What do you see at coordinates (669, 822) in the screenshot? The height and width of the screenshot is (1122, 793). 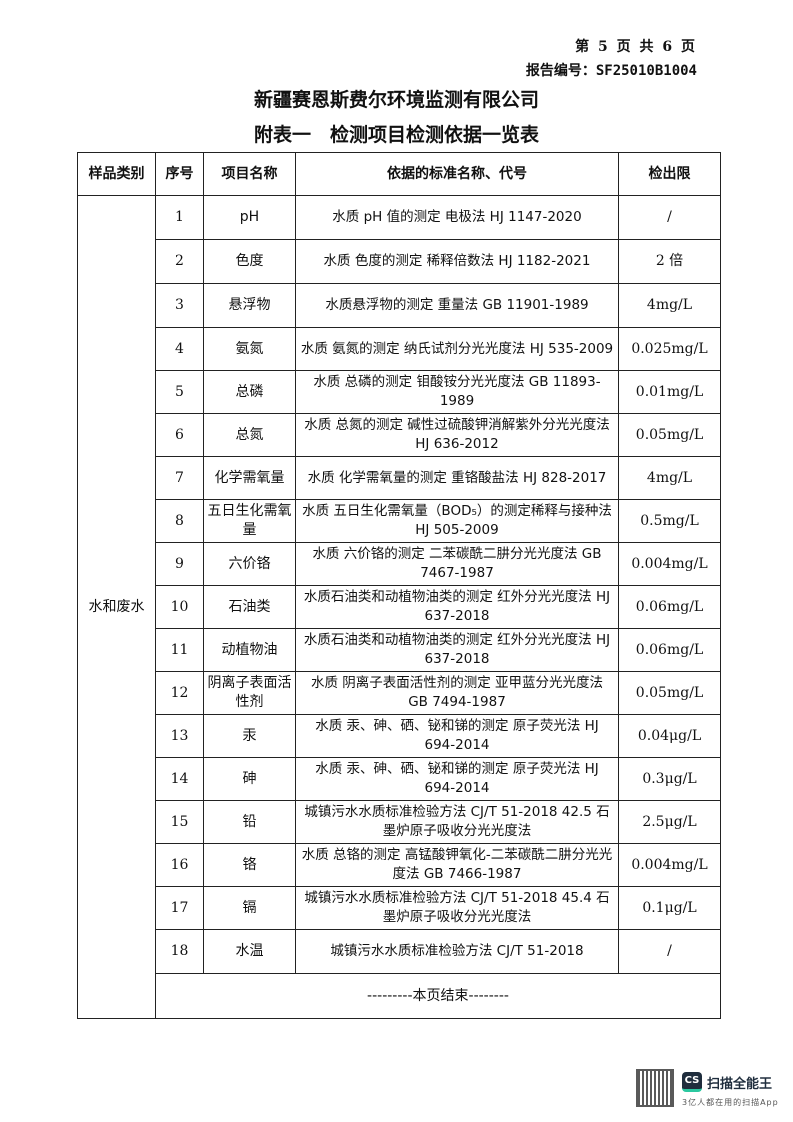 I see `detection-limit: 2.5μg/L` at bounding box center [669, 822].